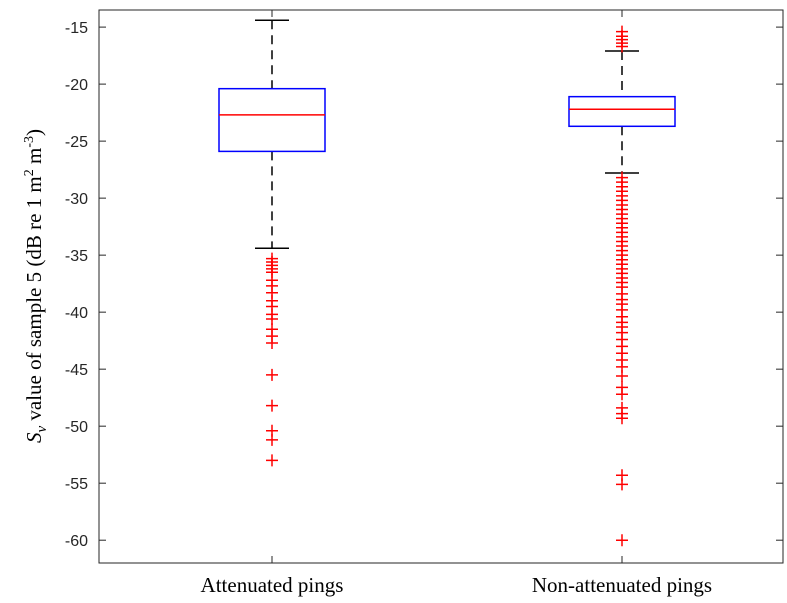 This screenshot has height=603, width=787. What do you see at coordinates (76, 199) in the screenshot?
I see `y-tick-label: -30` at bounding box center [76, 199].